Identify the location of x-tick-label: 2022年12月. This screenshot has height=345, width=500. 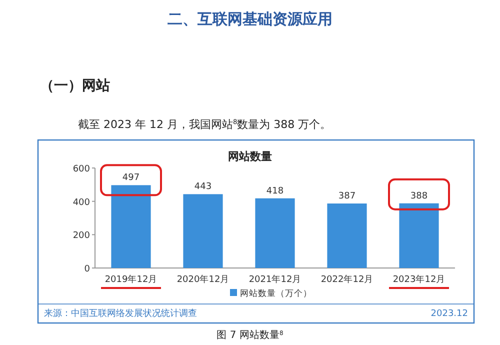
(347, 279).